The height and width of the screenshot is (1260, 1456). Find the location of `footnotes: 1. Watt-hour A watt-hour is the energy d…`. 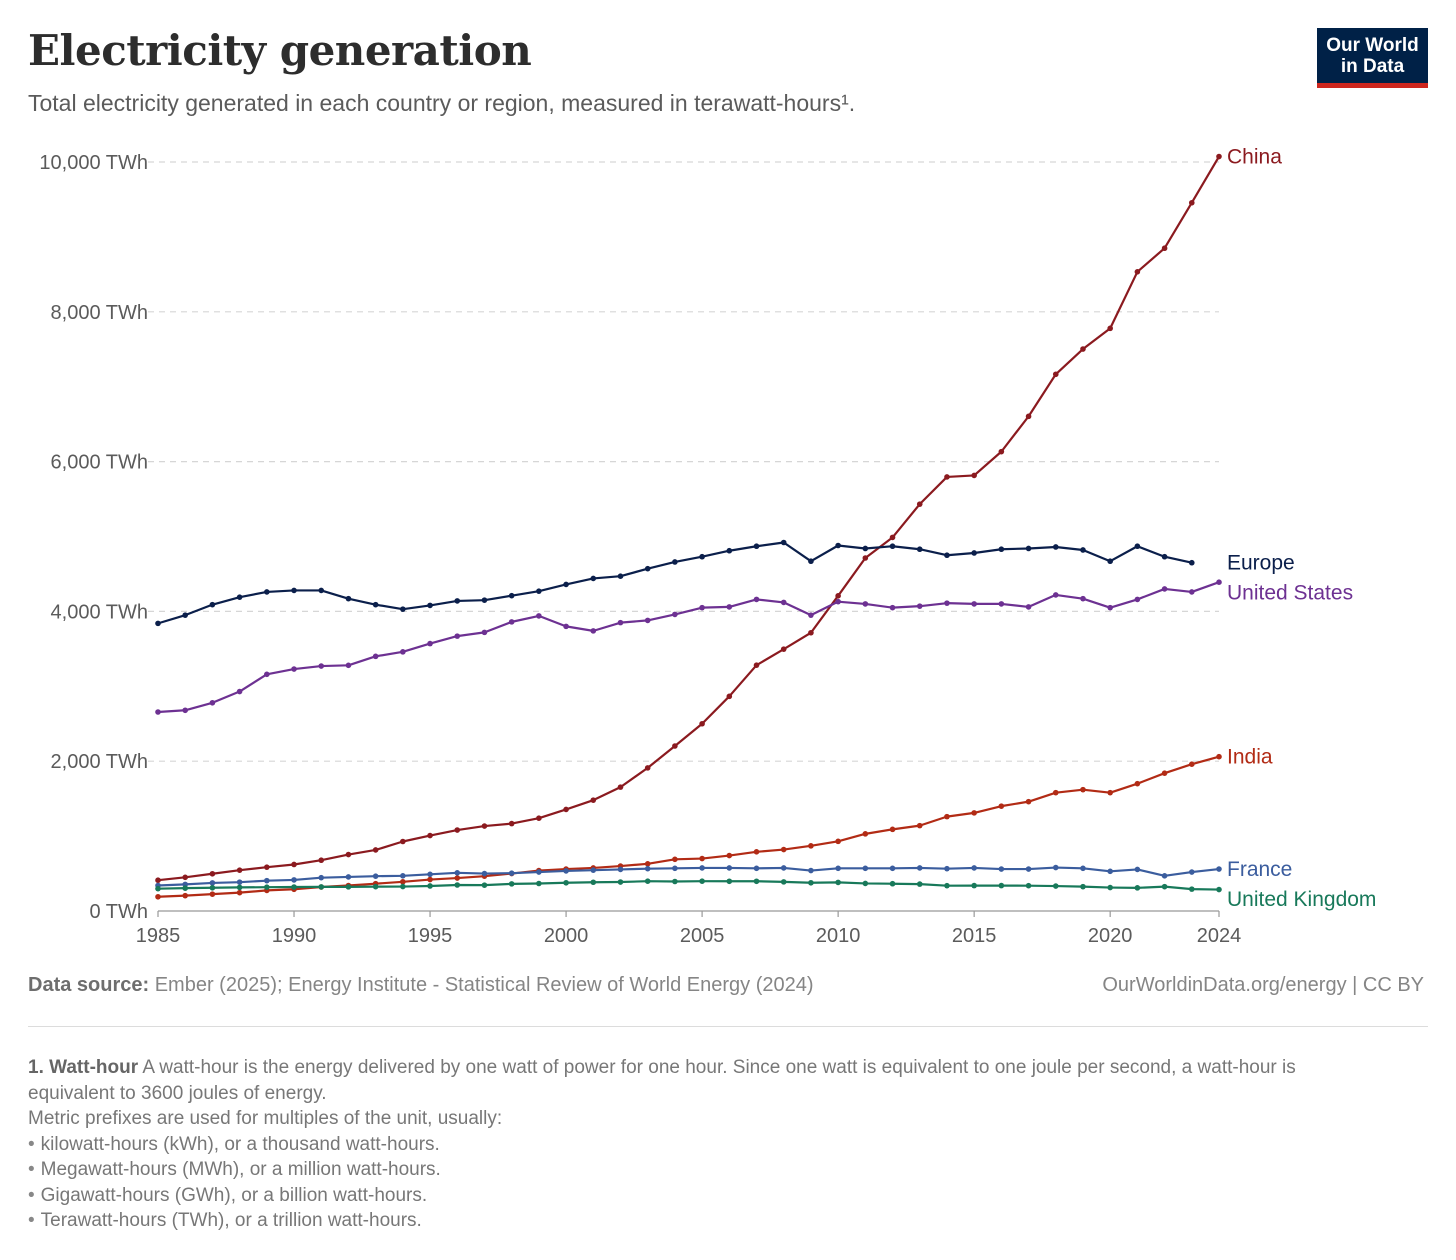

footnotes: 1. Watt-hour A watt-hour is the energy d… is located at coordinates (688, 1144).